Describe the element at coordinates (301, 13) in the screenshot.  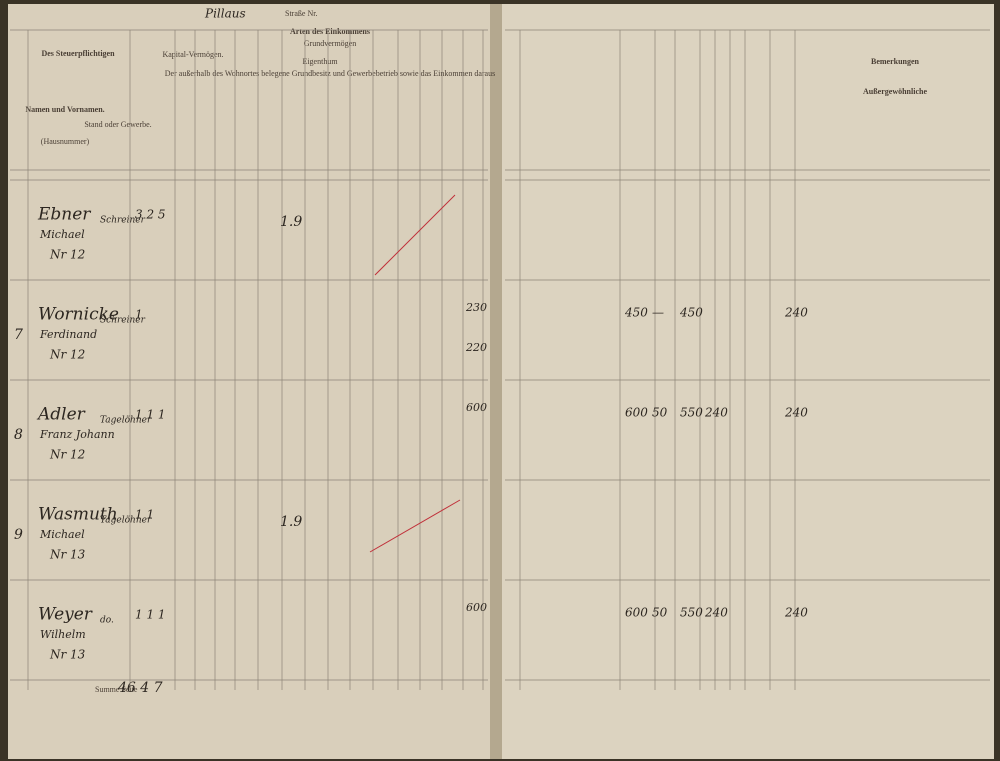
I see `street-label: Straße Nr.` at that location.